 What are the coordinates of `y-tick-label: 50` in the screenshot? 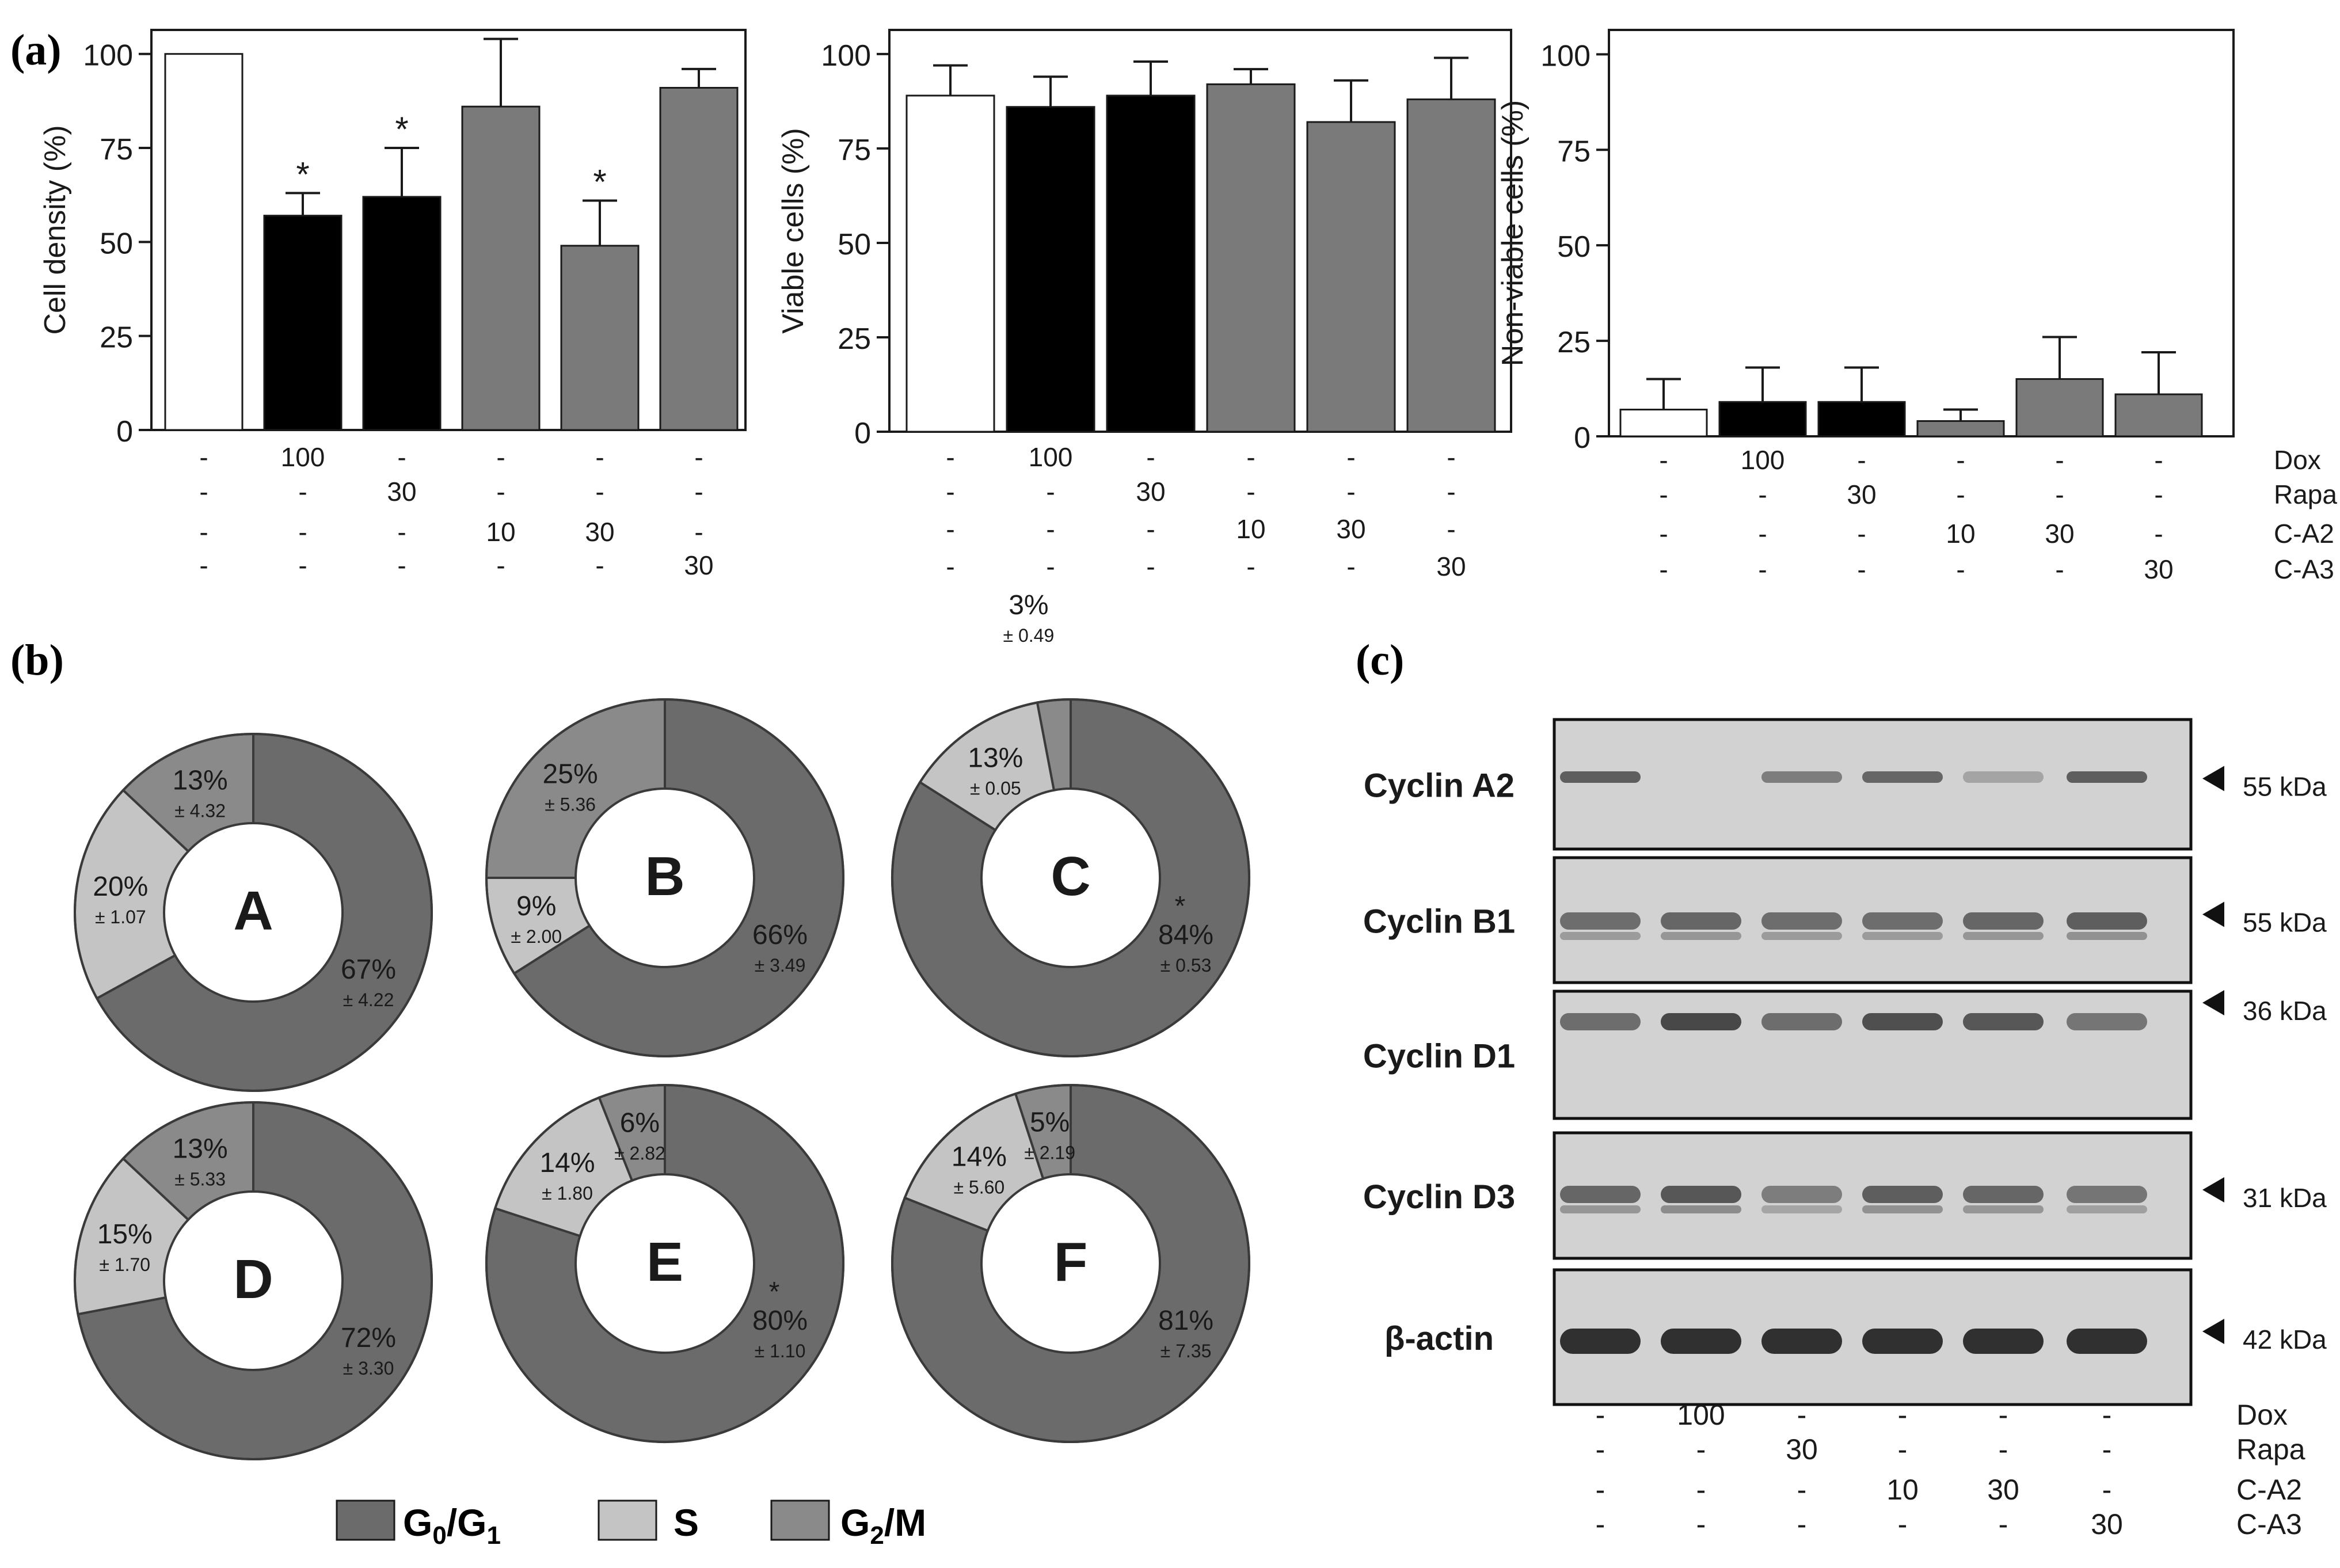 It's located at (1574, 247).